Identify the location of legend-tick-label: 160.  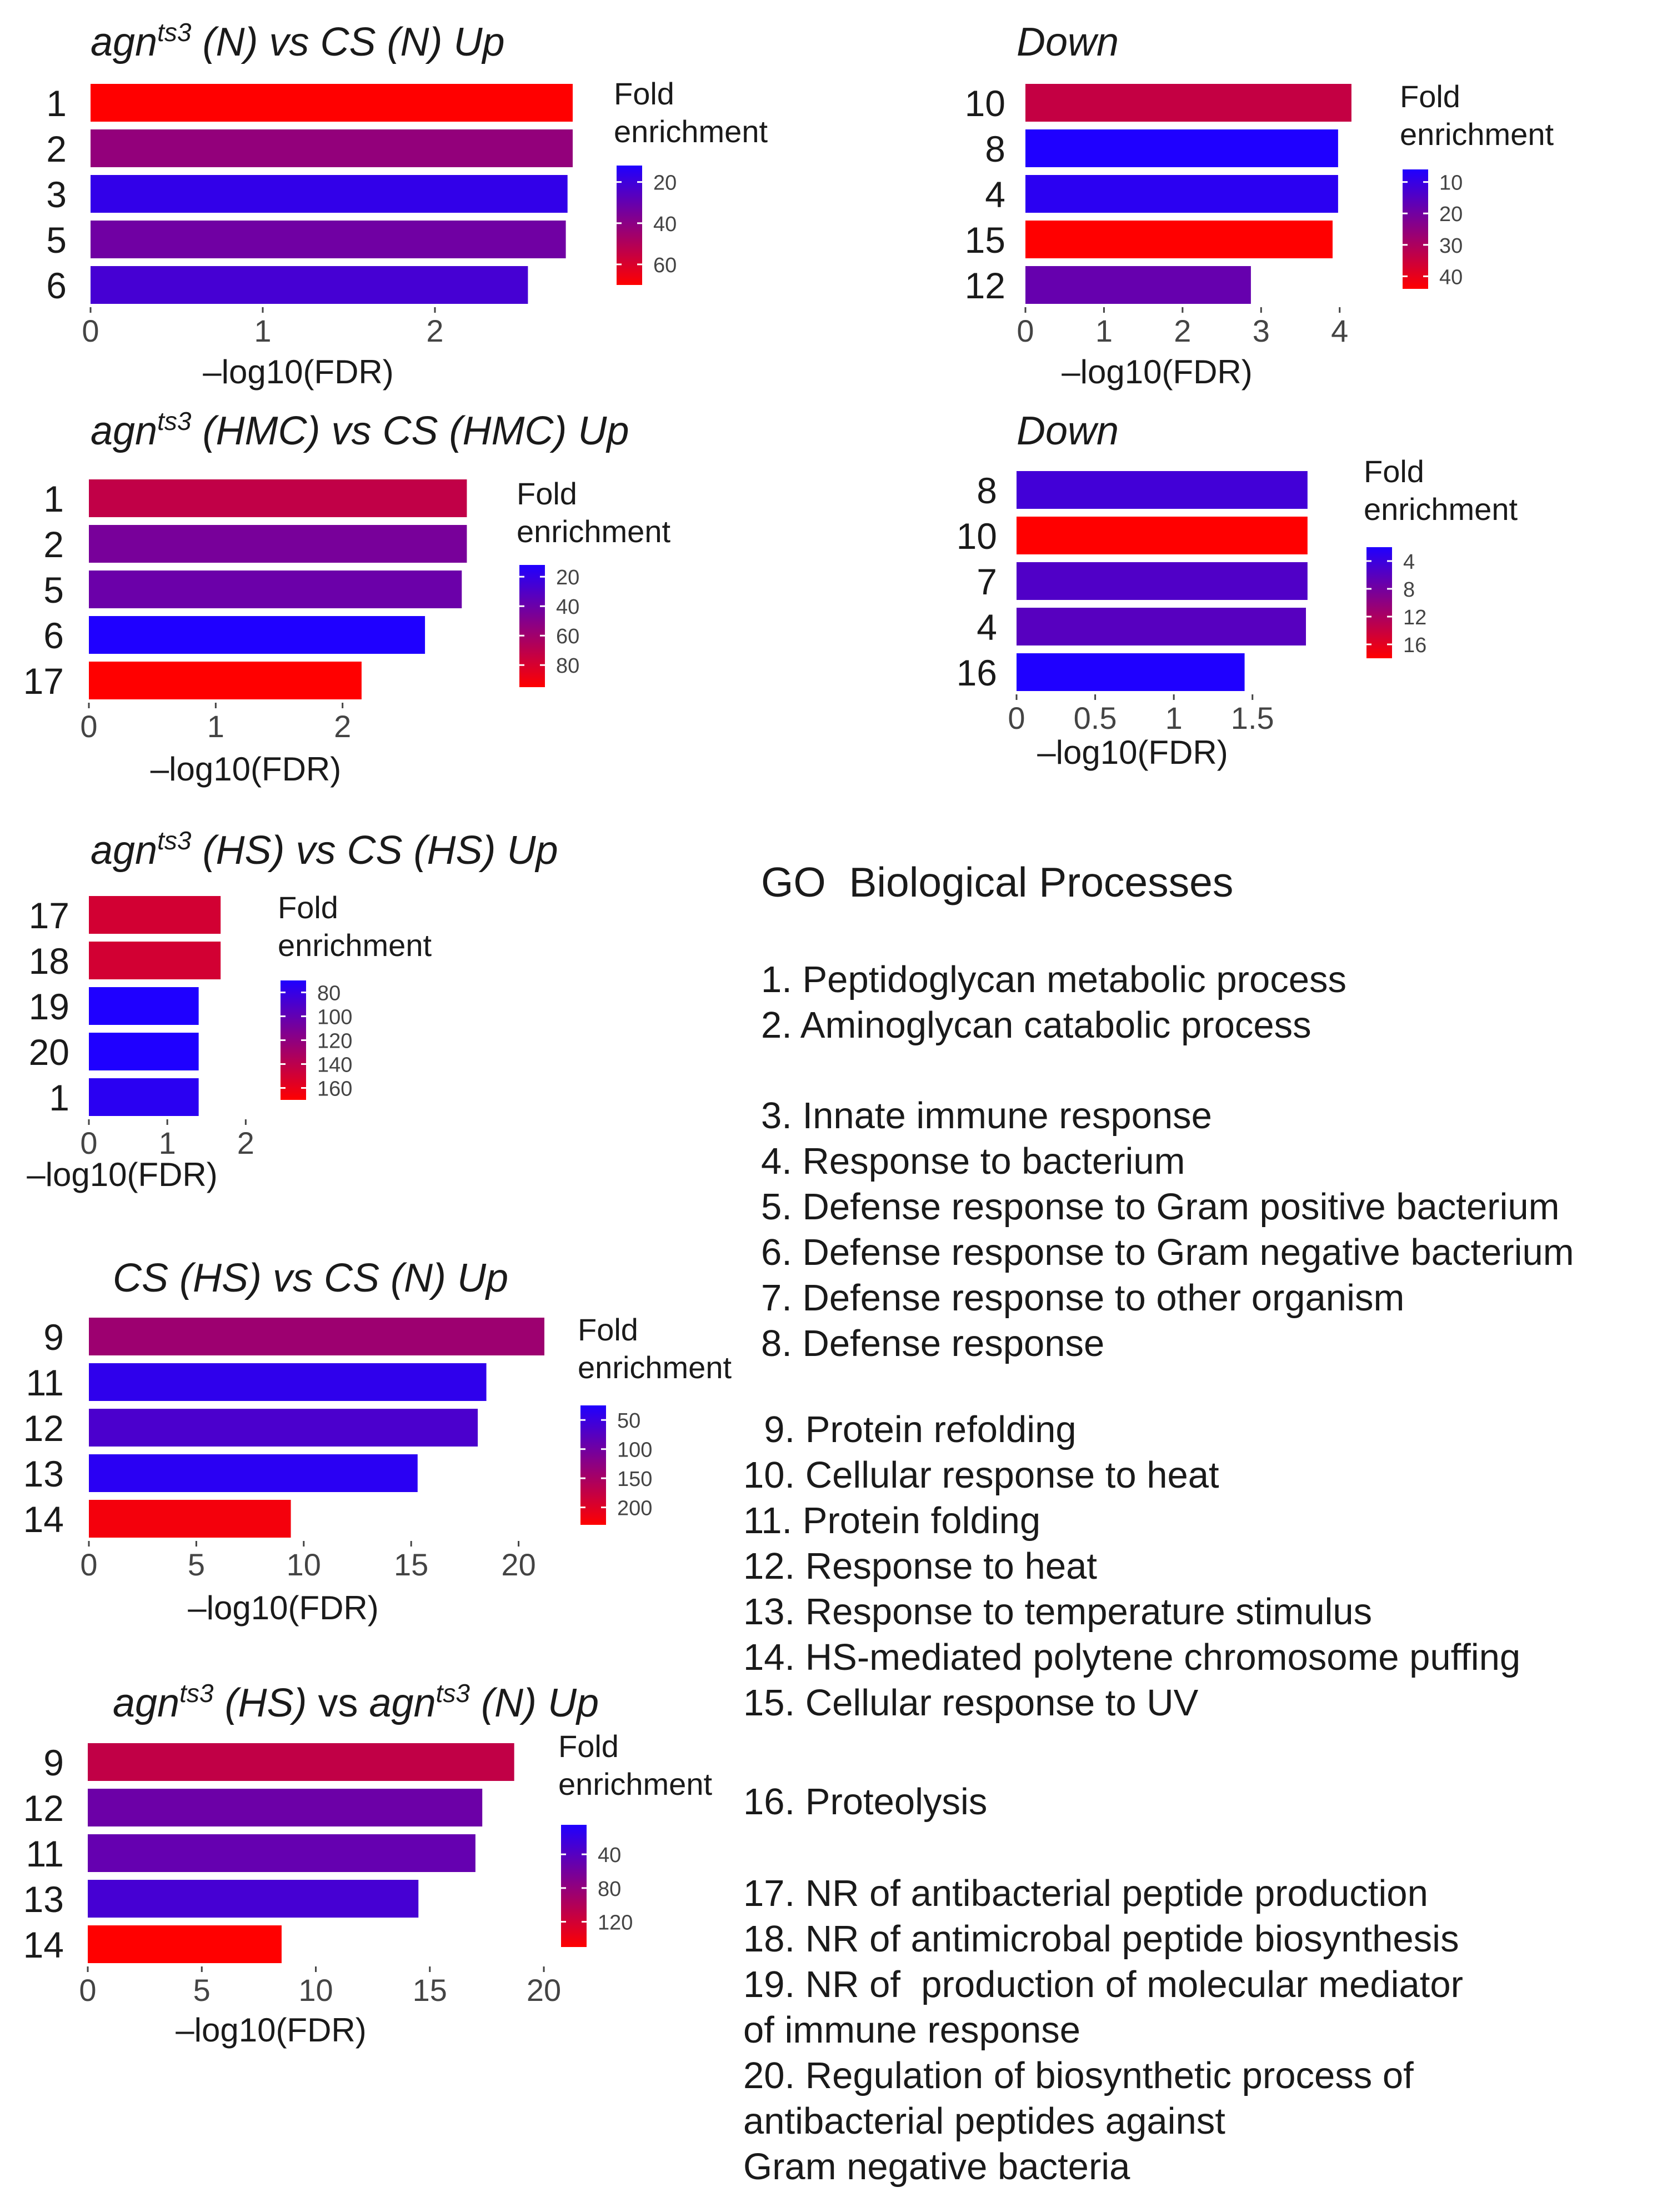
(334, 1089).